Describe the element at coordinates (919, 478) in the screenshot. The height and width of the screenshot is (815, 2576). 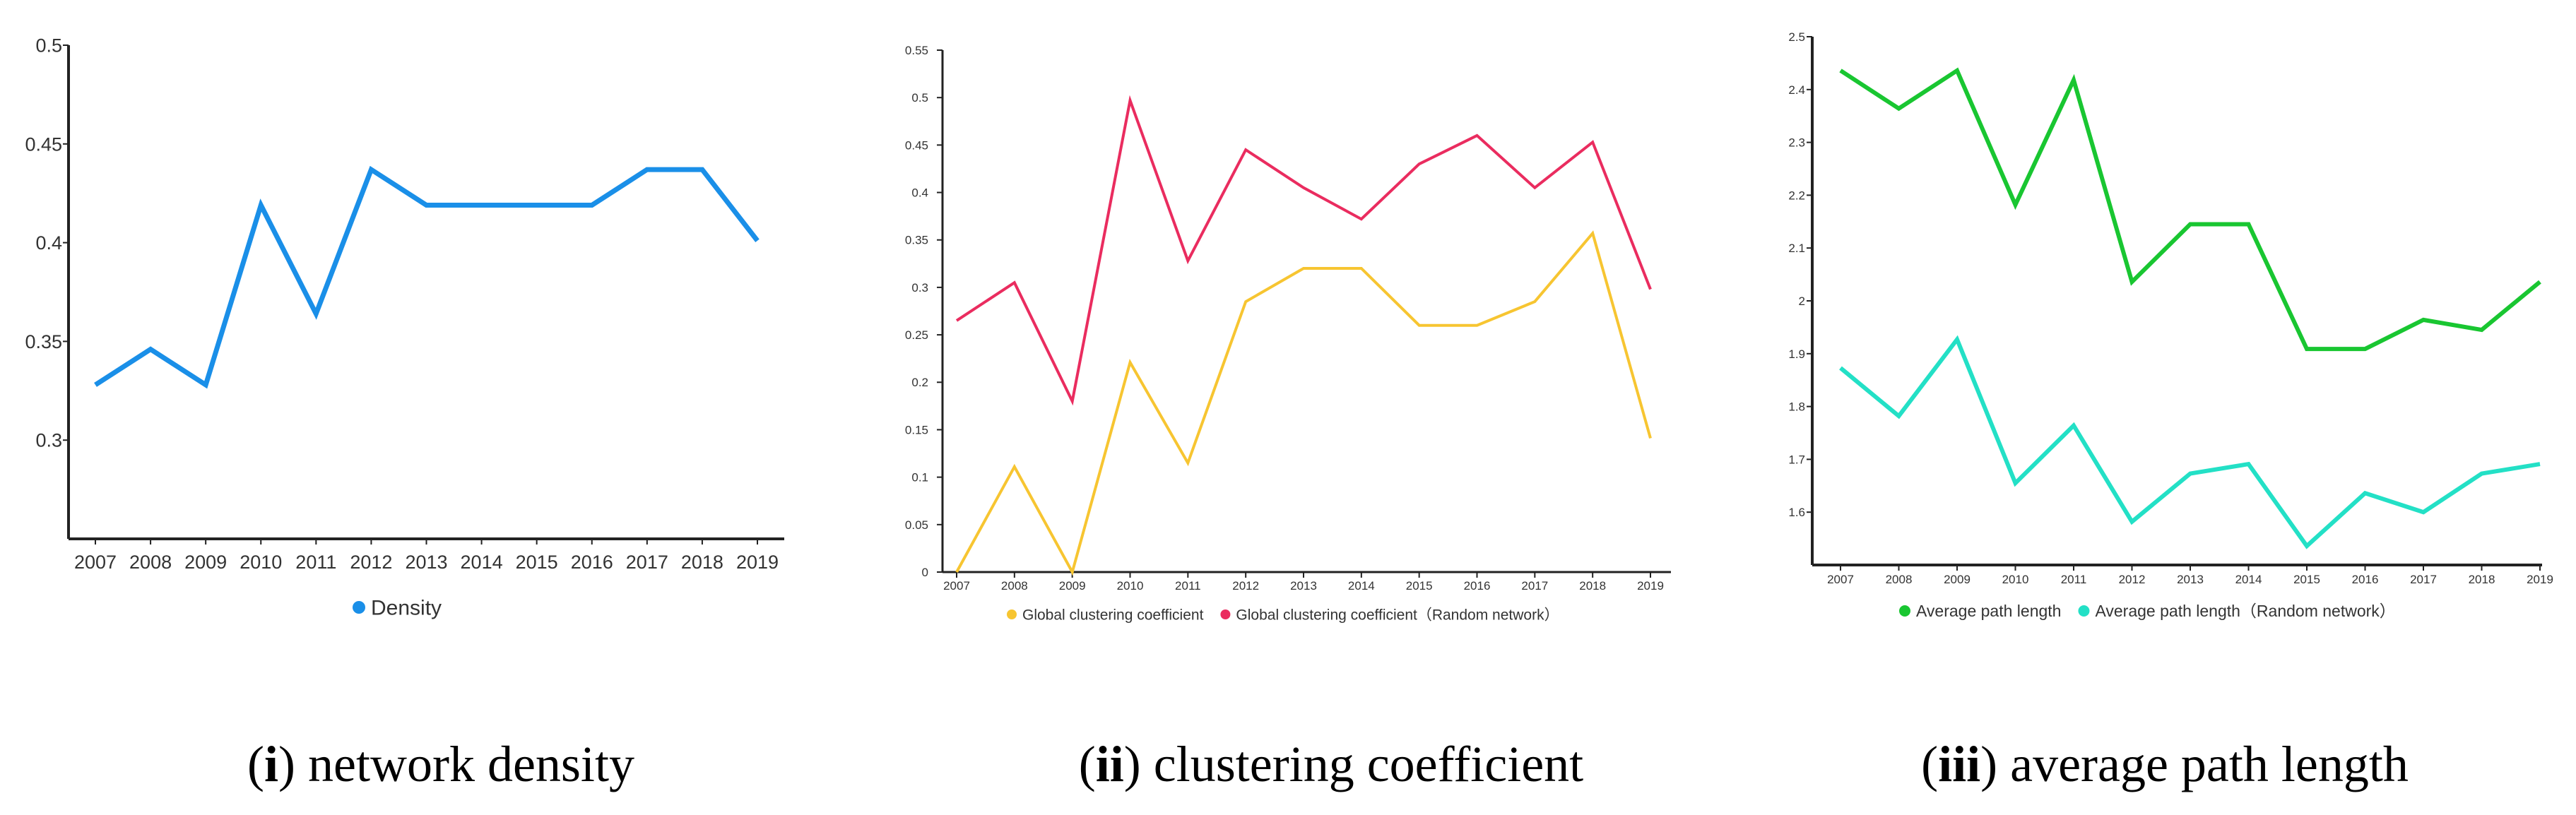
I see `y-tick-label: 0.1` at that location.